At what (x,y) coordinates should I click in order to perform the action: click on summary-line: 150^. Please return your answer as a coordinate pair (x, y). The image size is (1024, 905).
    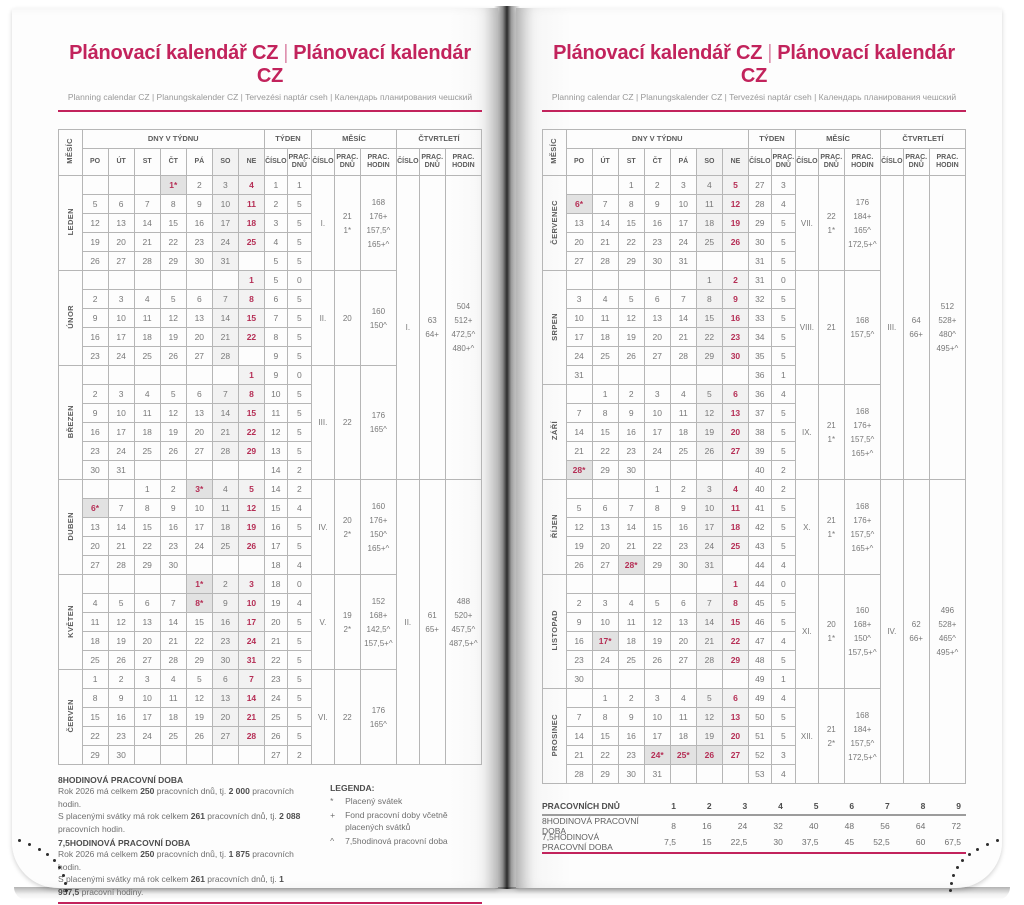
    Looking at the image, I should click on (862, 638).